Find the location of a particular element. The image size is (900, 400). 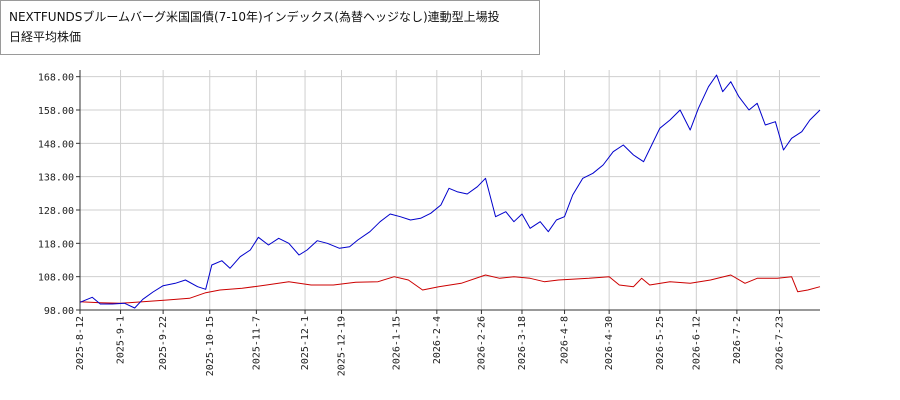

y-tick-label: 128.00 is located at coordinates (56, 211).